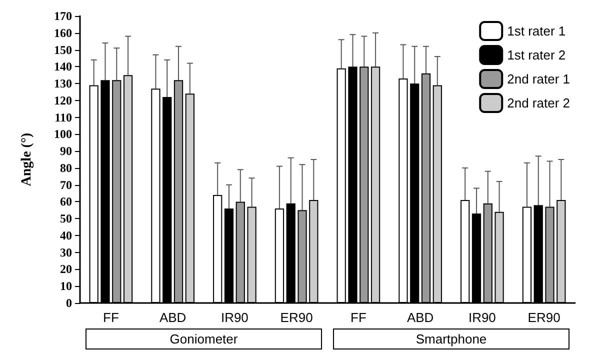  What do you see at coordinates (63, 49) in the screenshot?
I see `y-tick-label: 150` at bounding box center [63, 49].